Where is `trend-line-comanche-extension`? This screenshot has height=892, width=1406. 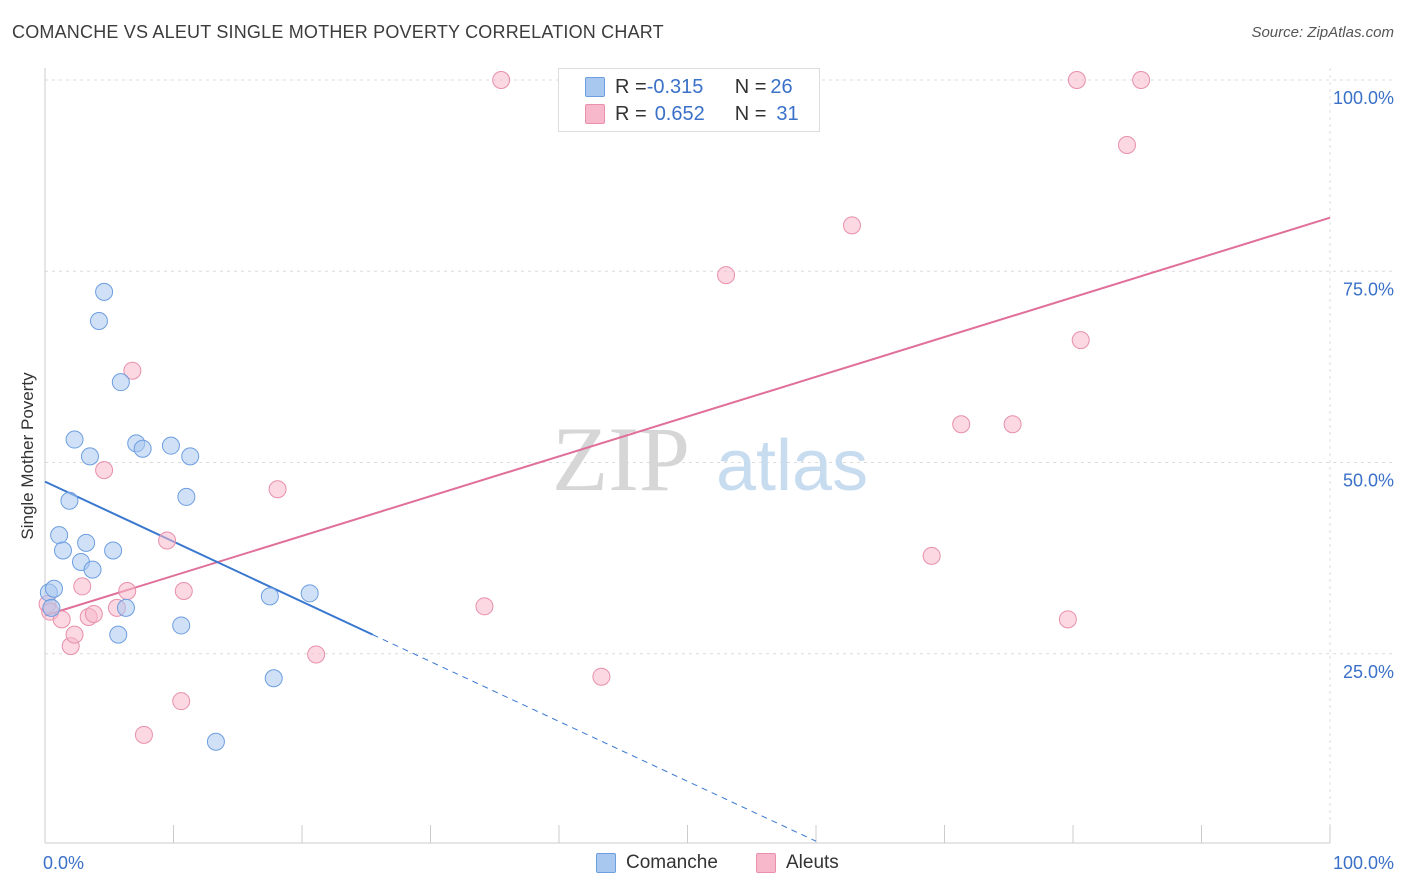
trend-line-comanche-extension is located at coordinates (594, 738).